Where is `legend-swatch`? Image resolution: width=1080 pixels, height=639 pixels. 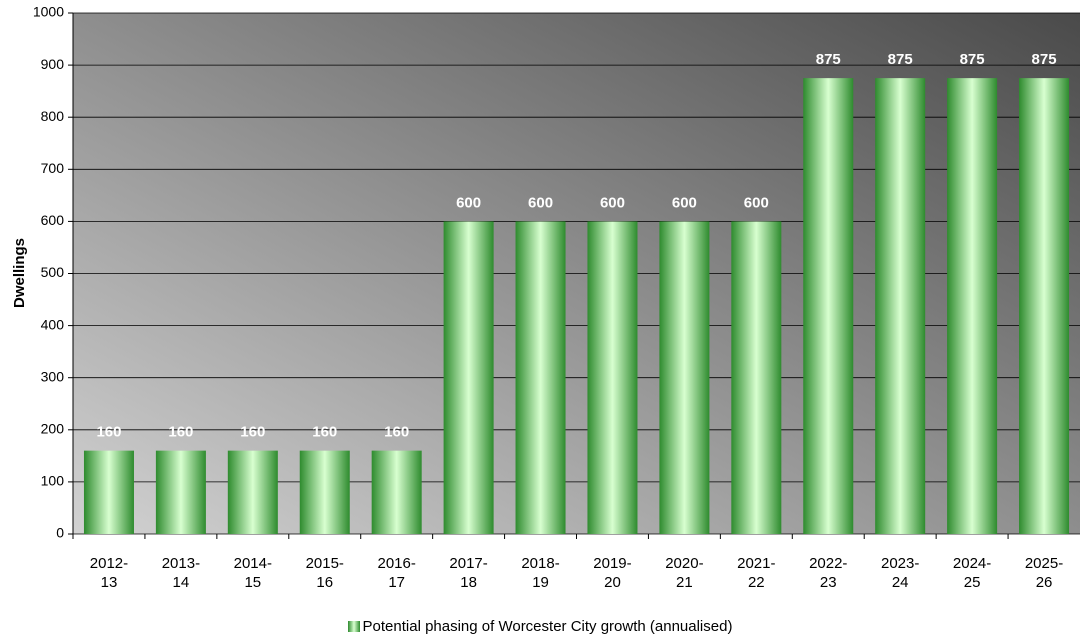
legend-swatch is located at coordinates (353, 626).